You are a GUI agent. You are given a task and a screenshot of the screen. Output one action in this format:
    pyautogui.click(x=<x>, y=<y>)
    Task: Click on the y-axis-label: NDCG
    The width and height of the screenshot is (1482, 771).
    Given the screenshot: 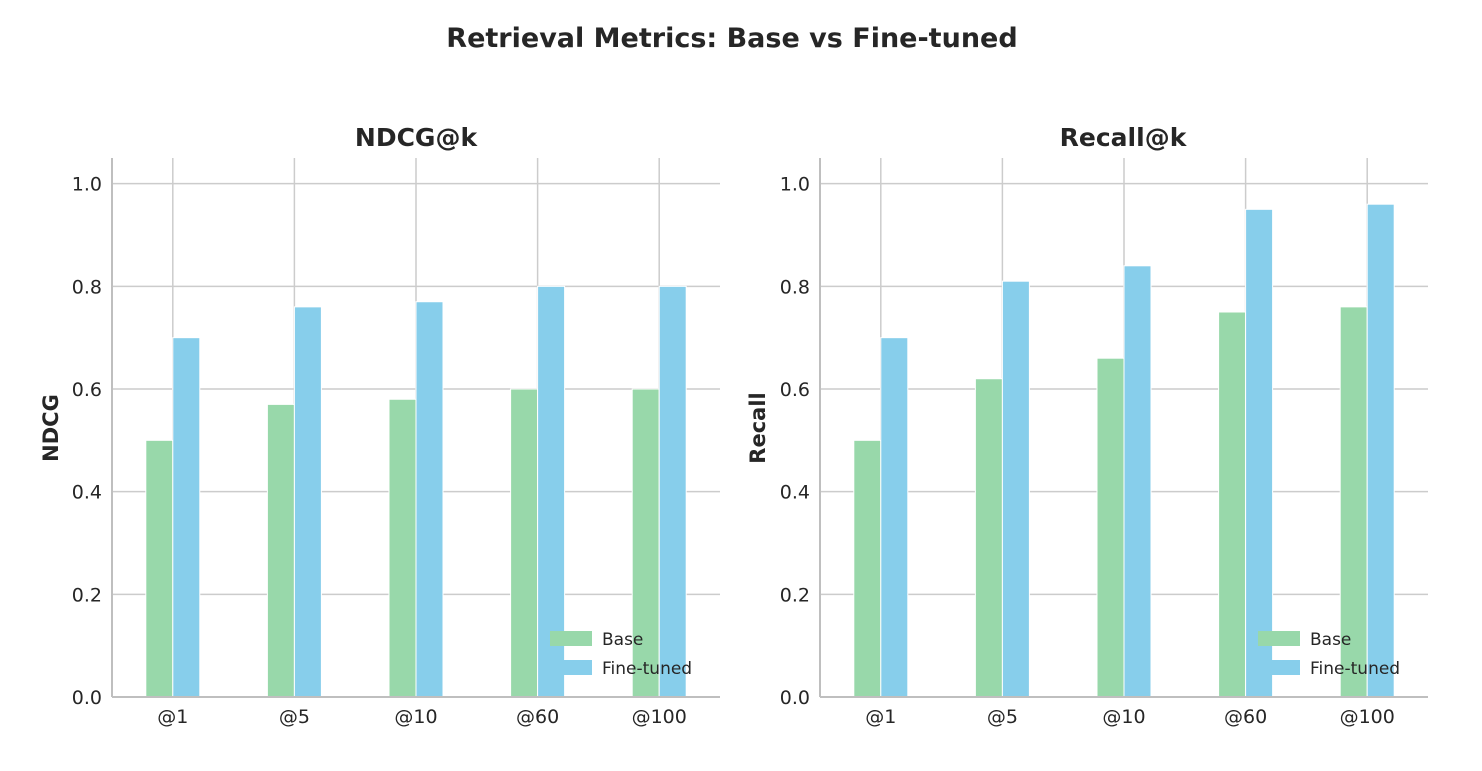 What is the action you would take?
    pyautogui.click(x=51, y=428)
    